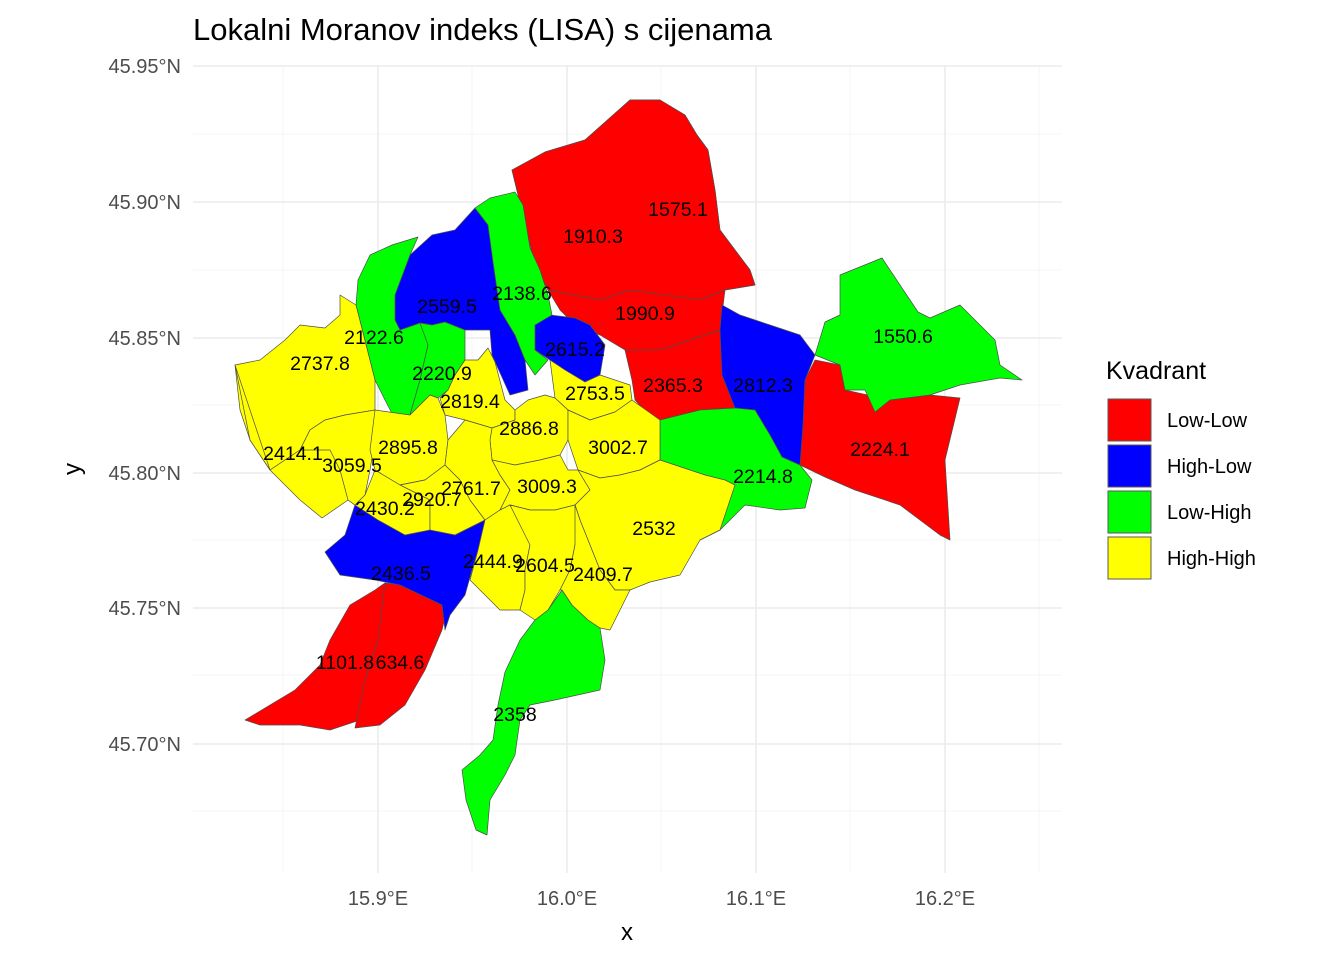  I want to click on region-price-label: 634.6, so click(400, 663).